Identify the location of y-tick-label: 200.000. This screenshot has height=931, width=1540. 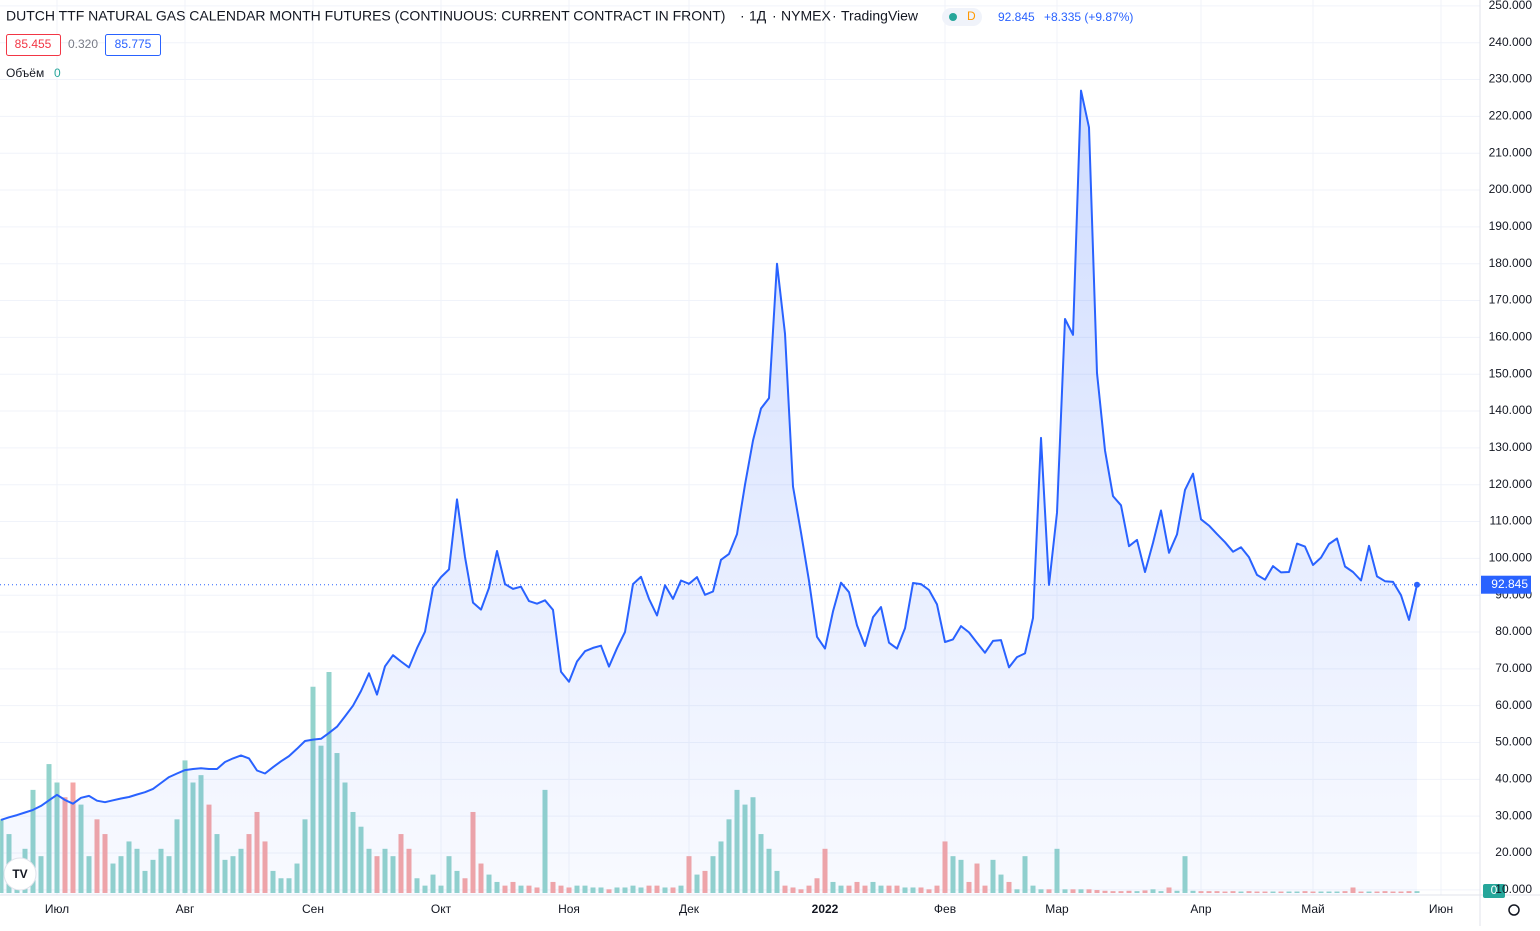
(1511, 189).